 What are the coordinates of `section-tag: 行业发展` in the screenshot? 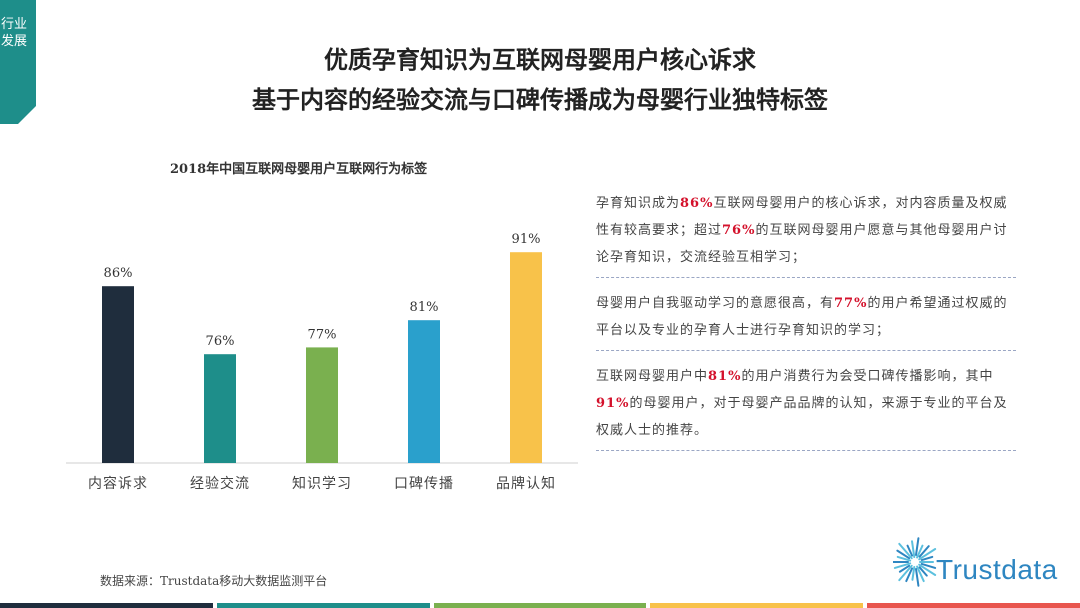 It's located at (18, 62).